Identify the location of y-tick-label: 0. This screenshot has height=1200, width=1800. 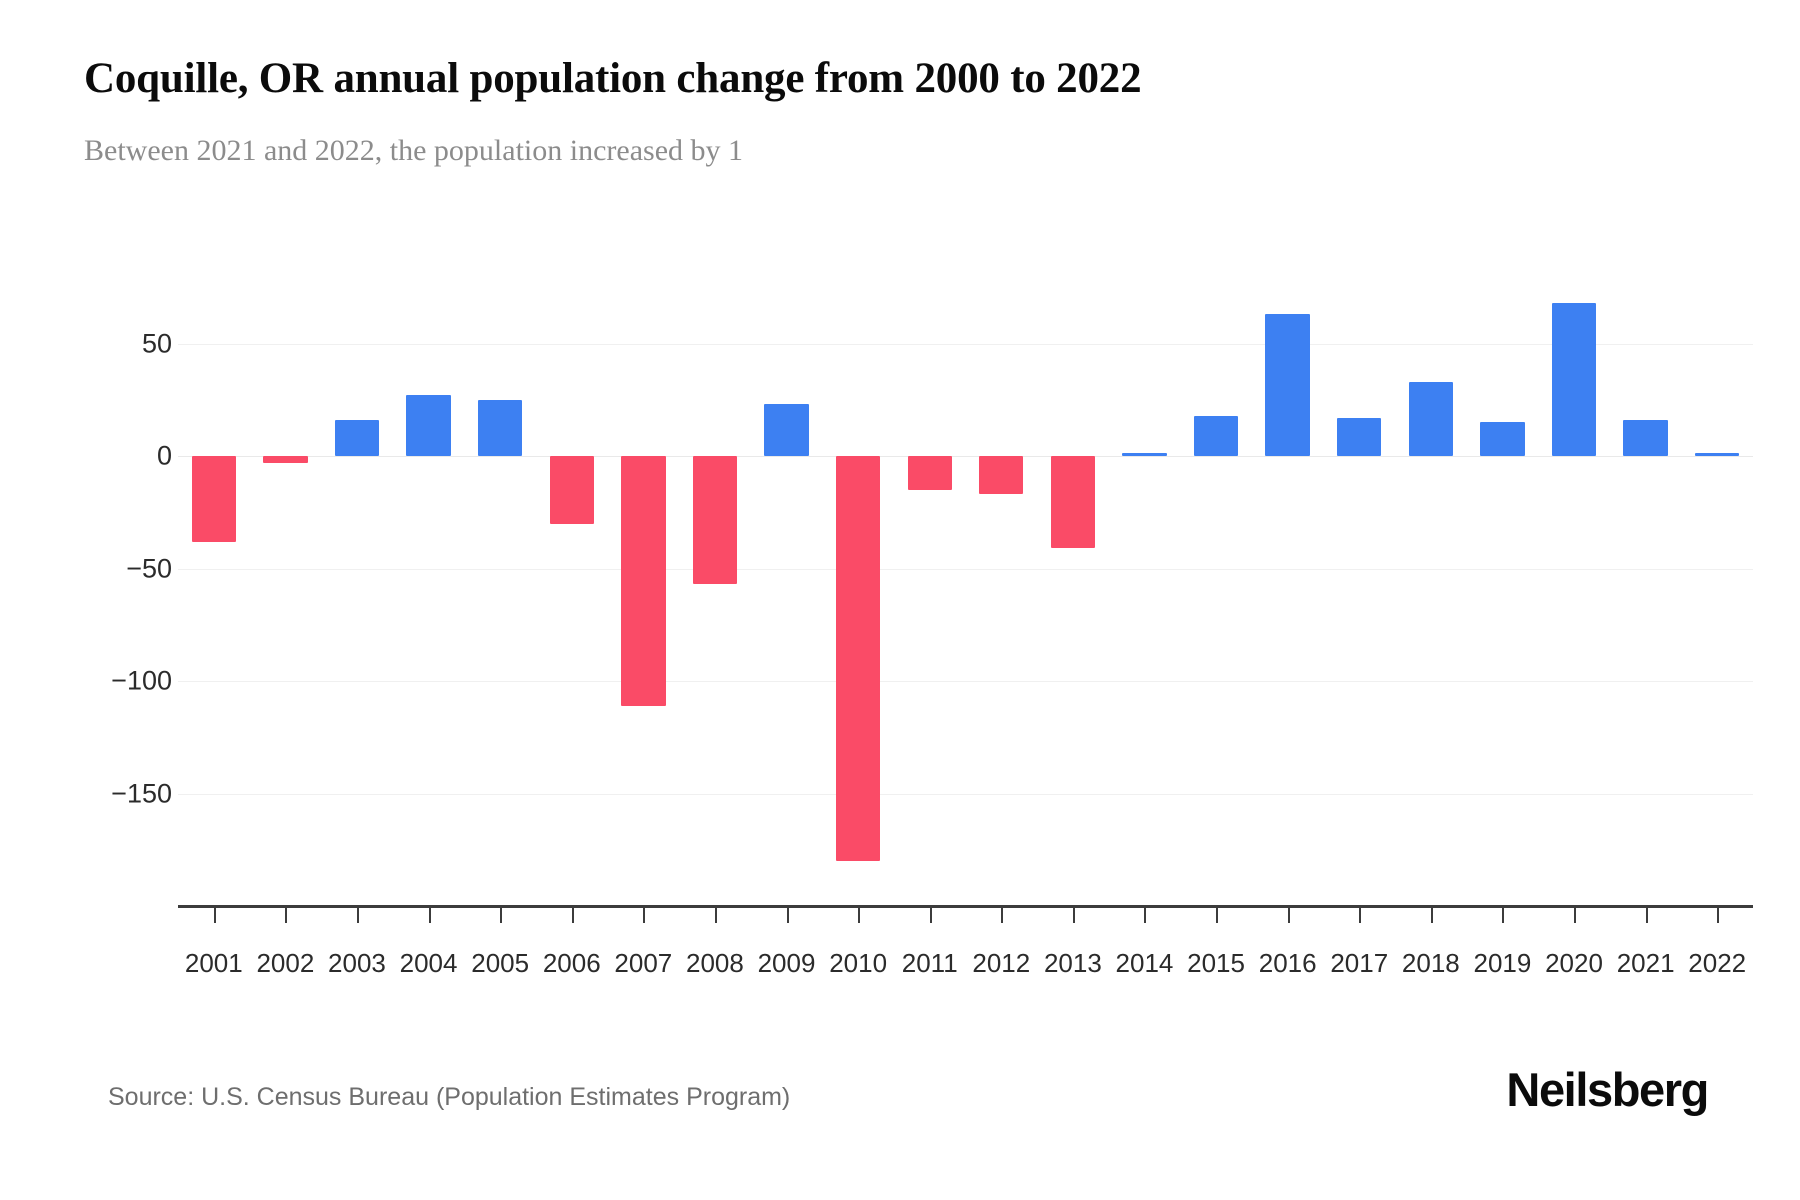
(164, 455).